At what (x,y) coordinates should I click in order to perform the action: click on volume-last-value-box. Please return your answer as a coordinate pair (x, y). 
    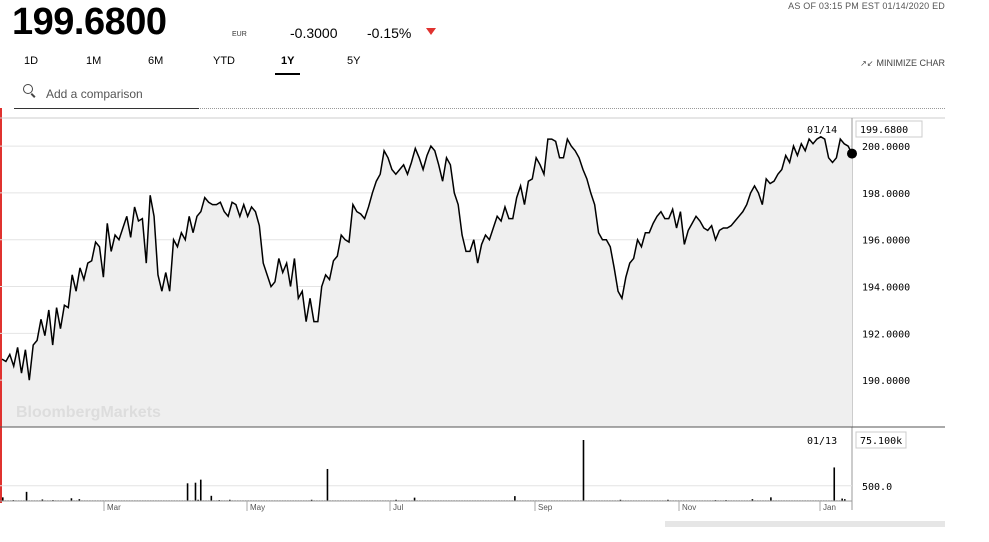
    Looking at the image, I should click on (881, 440).